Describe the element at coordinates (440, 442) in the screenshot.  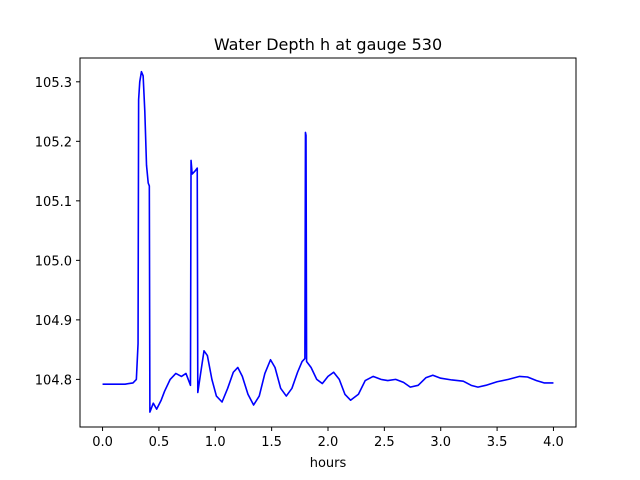
I see `x-tick-label: 3.0` at that location.